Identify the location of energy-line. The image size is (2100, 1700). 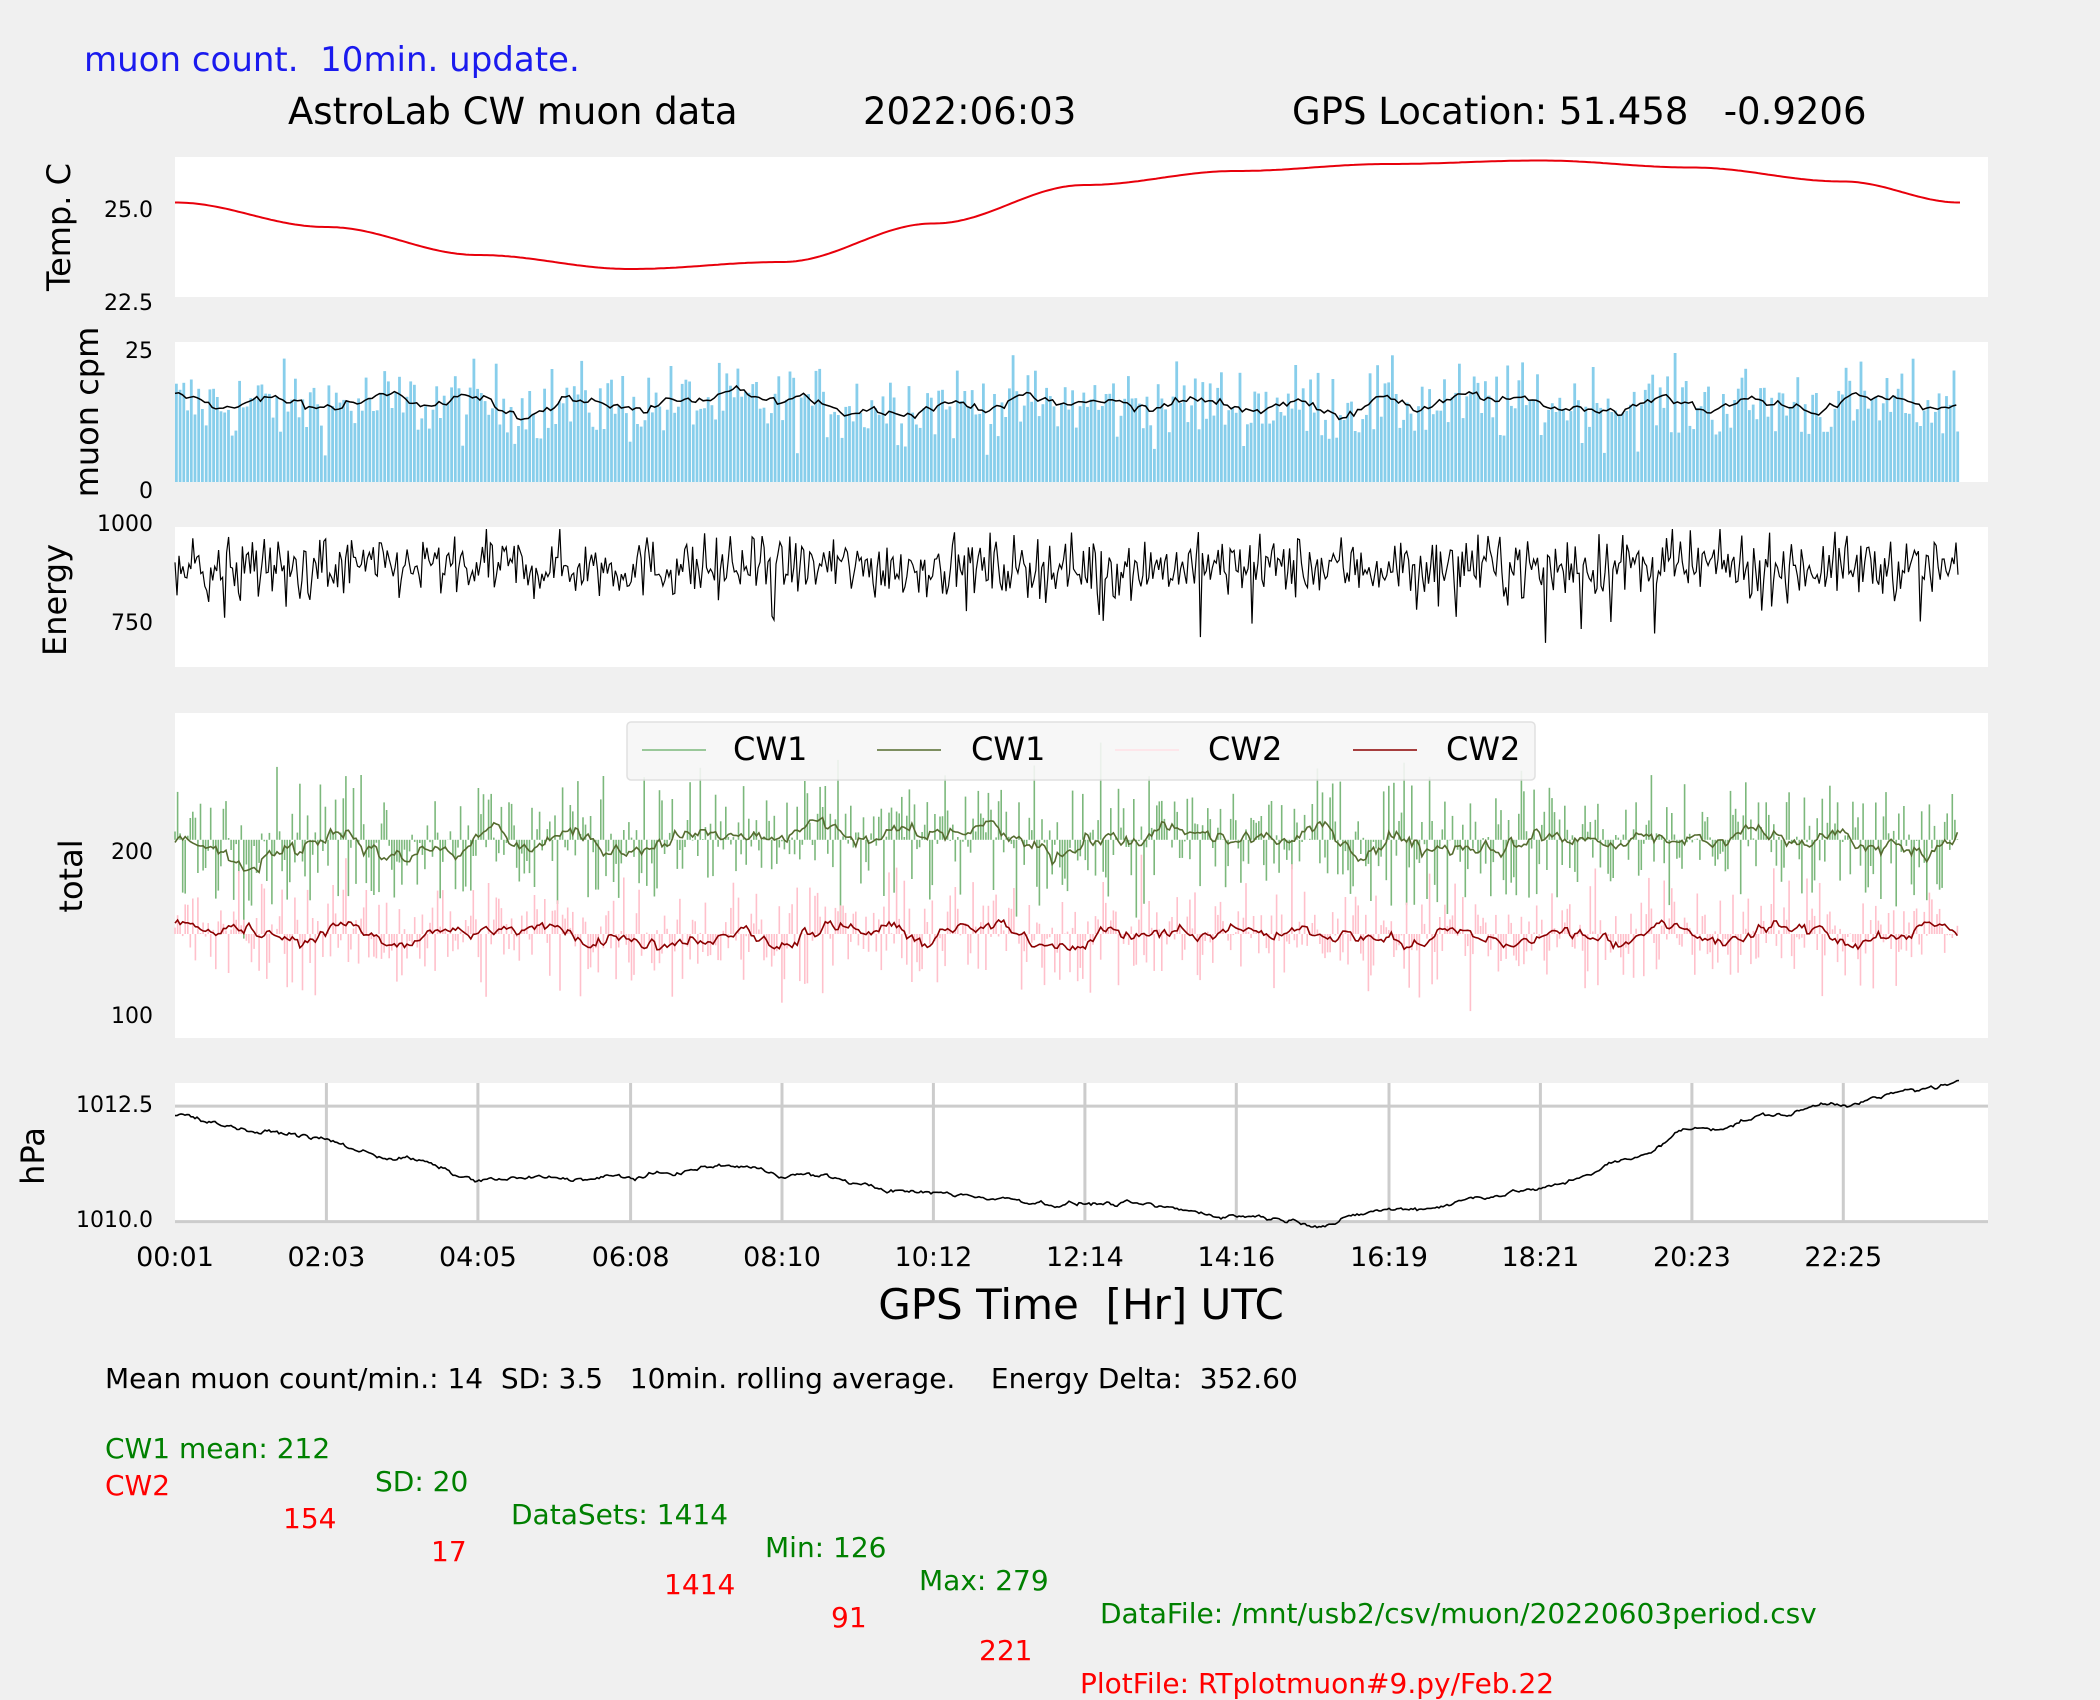
(1066, 585).